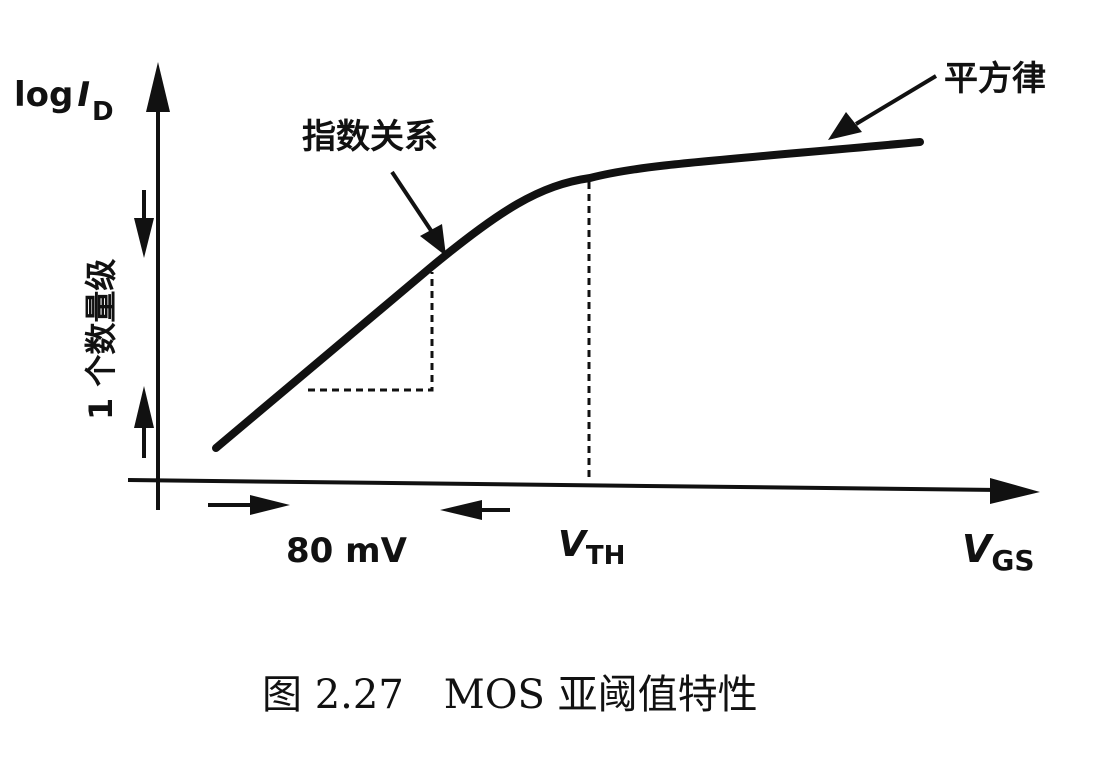 Image resolution: width=1120 pixels, height=765 pixels. Describe the element at coordinates (144, 324) in the screenshot. I see `decade-marker` at that location.